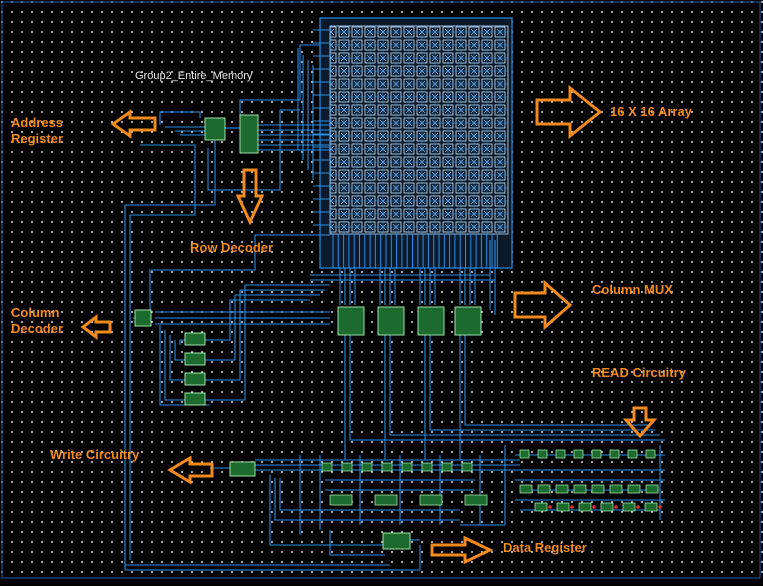 Image resolution: width=763 pixels, height=586 pixels. What do you see at coordinates (396, 541) in the screenshot?
I see `data-register-block` at bounding box center [396, 541].